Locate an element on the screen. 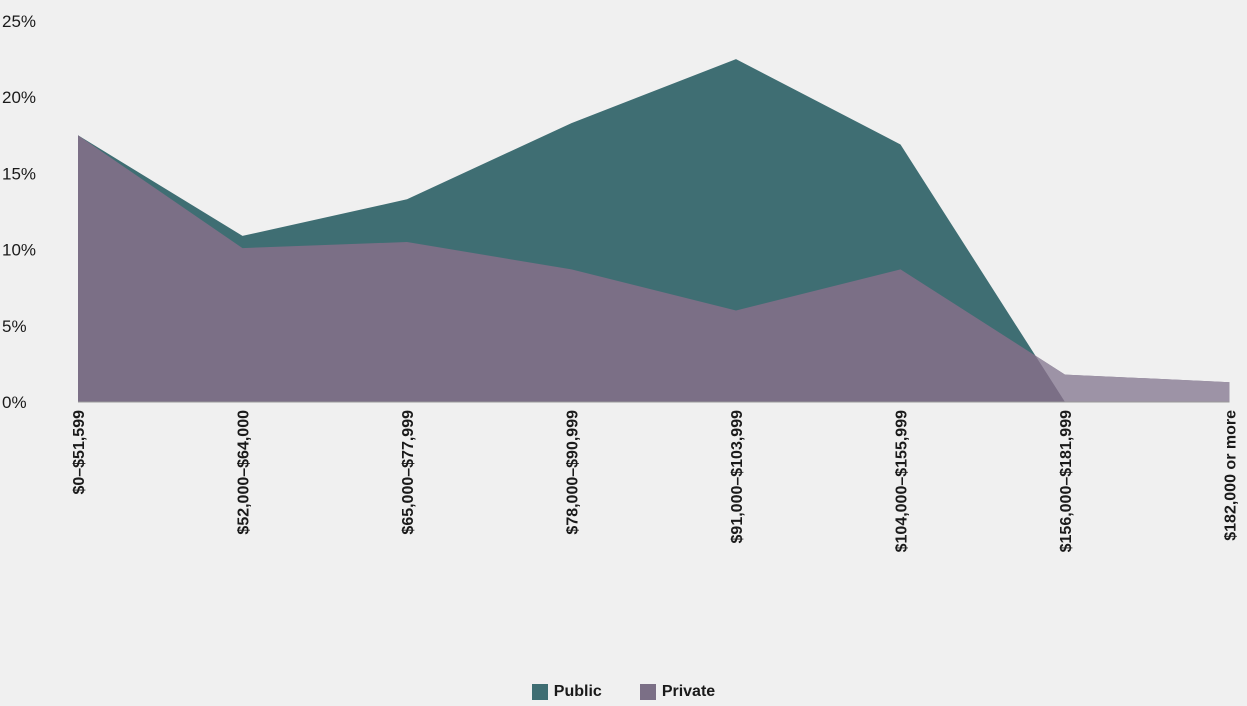 The width and height of the screenshot is (1247, 706). y-tick-label: 10% is located at coordinates (19, 250).